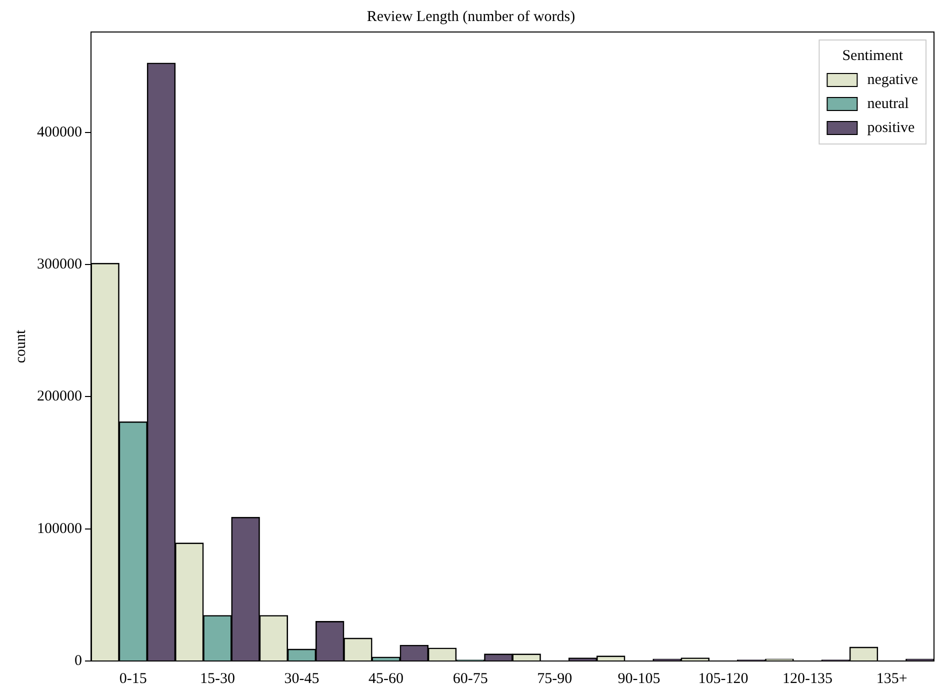 The height and width of the screenshot is (699, 946). I want to click on y-tick-label: 300000, so click(59, 264).